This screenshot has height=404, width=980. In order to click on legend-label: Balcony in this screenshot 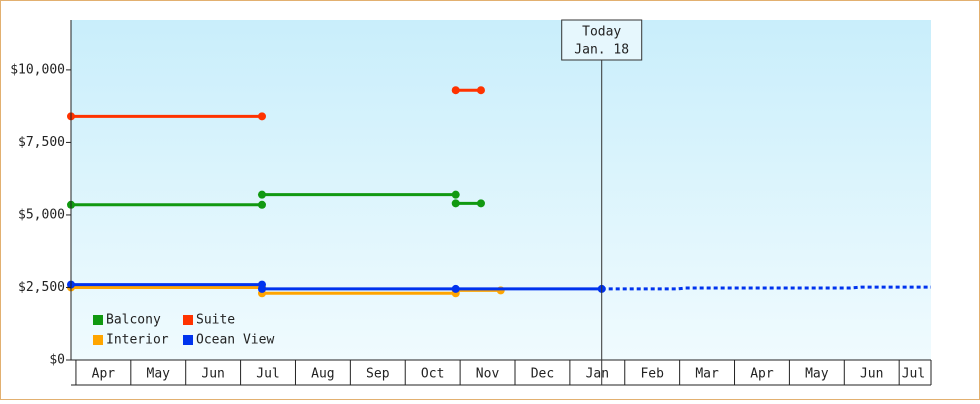, I will do `click(133, 320)`.